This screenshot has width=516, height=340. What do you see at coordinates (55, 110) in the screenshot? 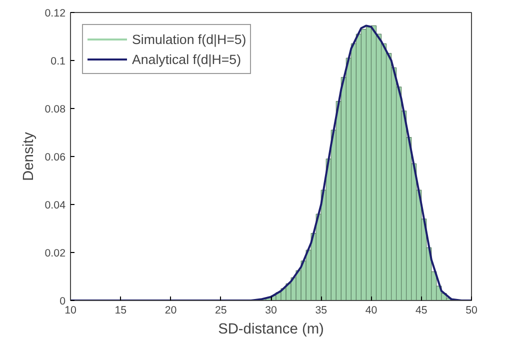
I see `y-tick-label: 0.08` at bounding box center [55, 110].